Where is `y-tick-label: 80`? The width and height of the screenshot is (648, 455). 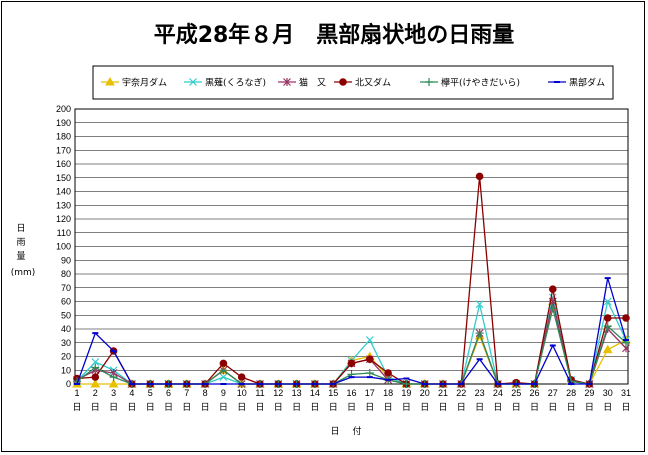
y-tick-label: 80 is located at coordinates (66, 274).